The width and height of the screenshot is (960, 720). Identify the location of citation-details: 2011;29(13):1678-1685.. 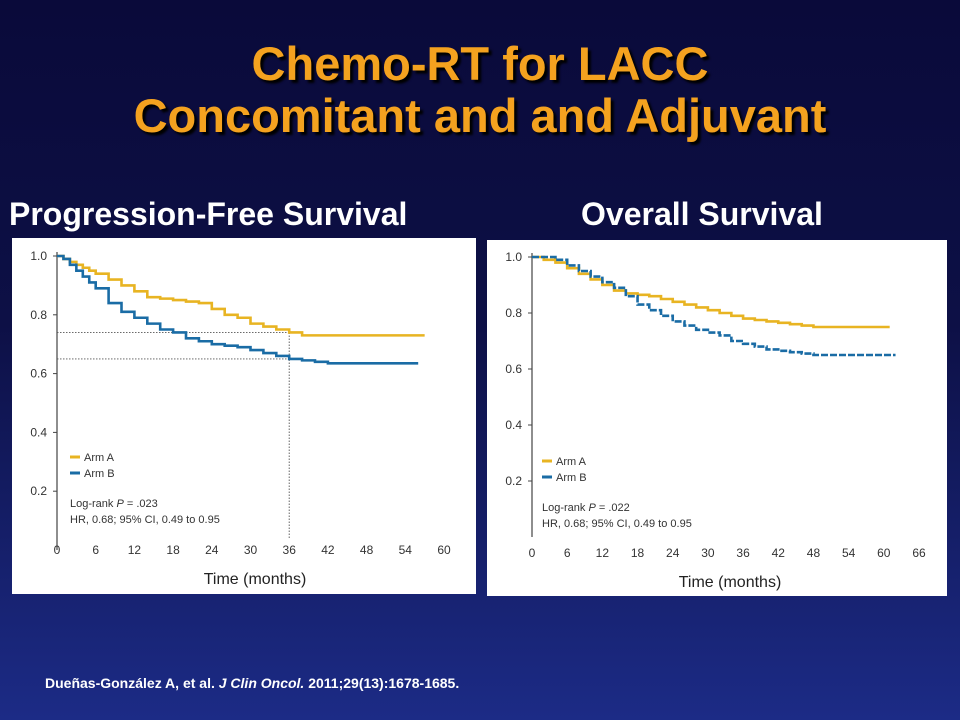
(384, 683).